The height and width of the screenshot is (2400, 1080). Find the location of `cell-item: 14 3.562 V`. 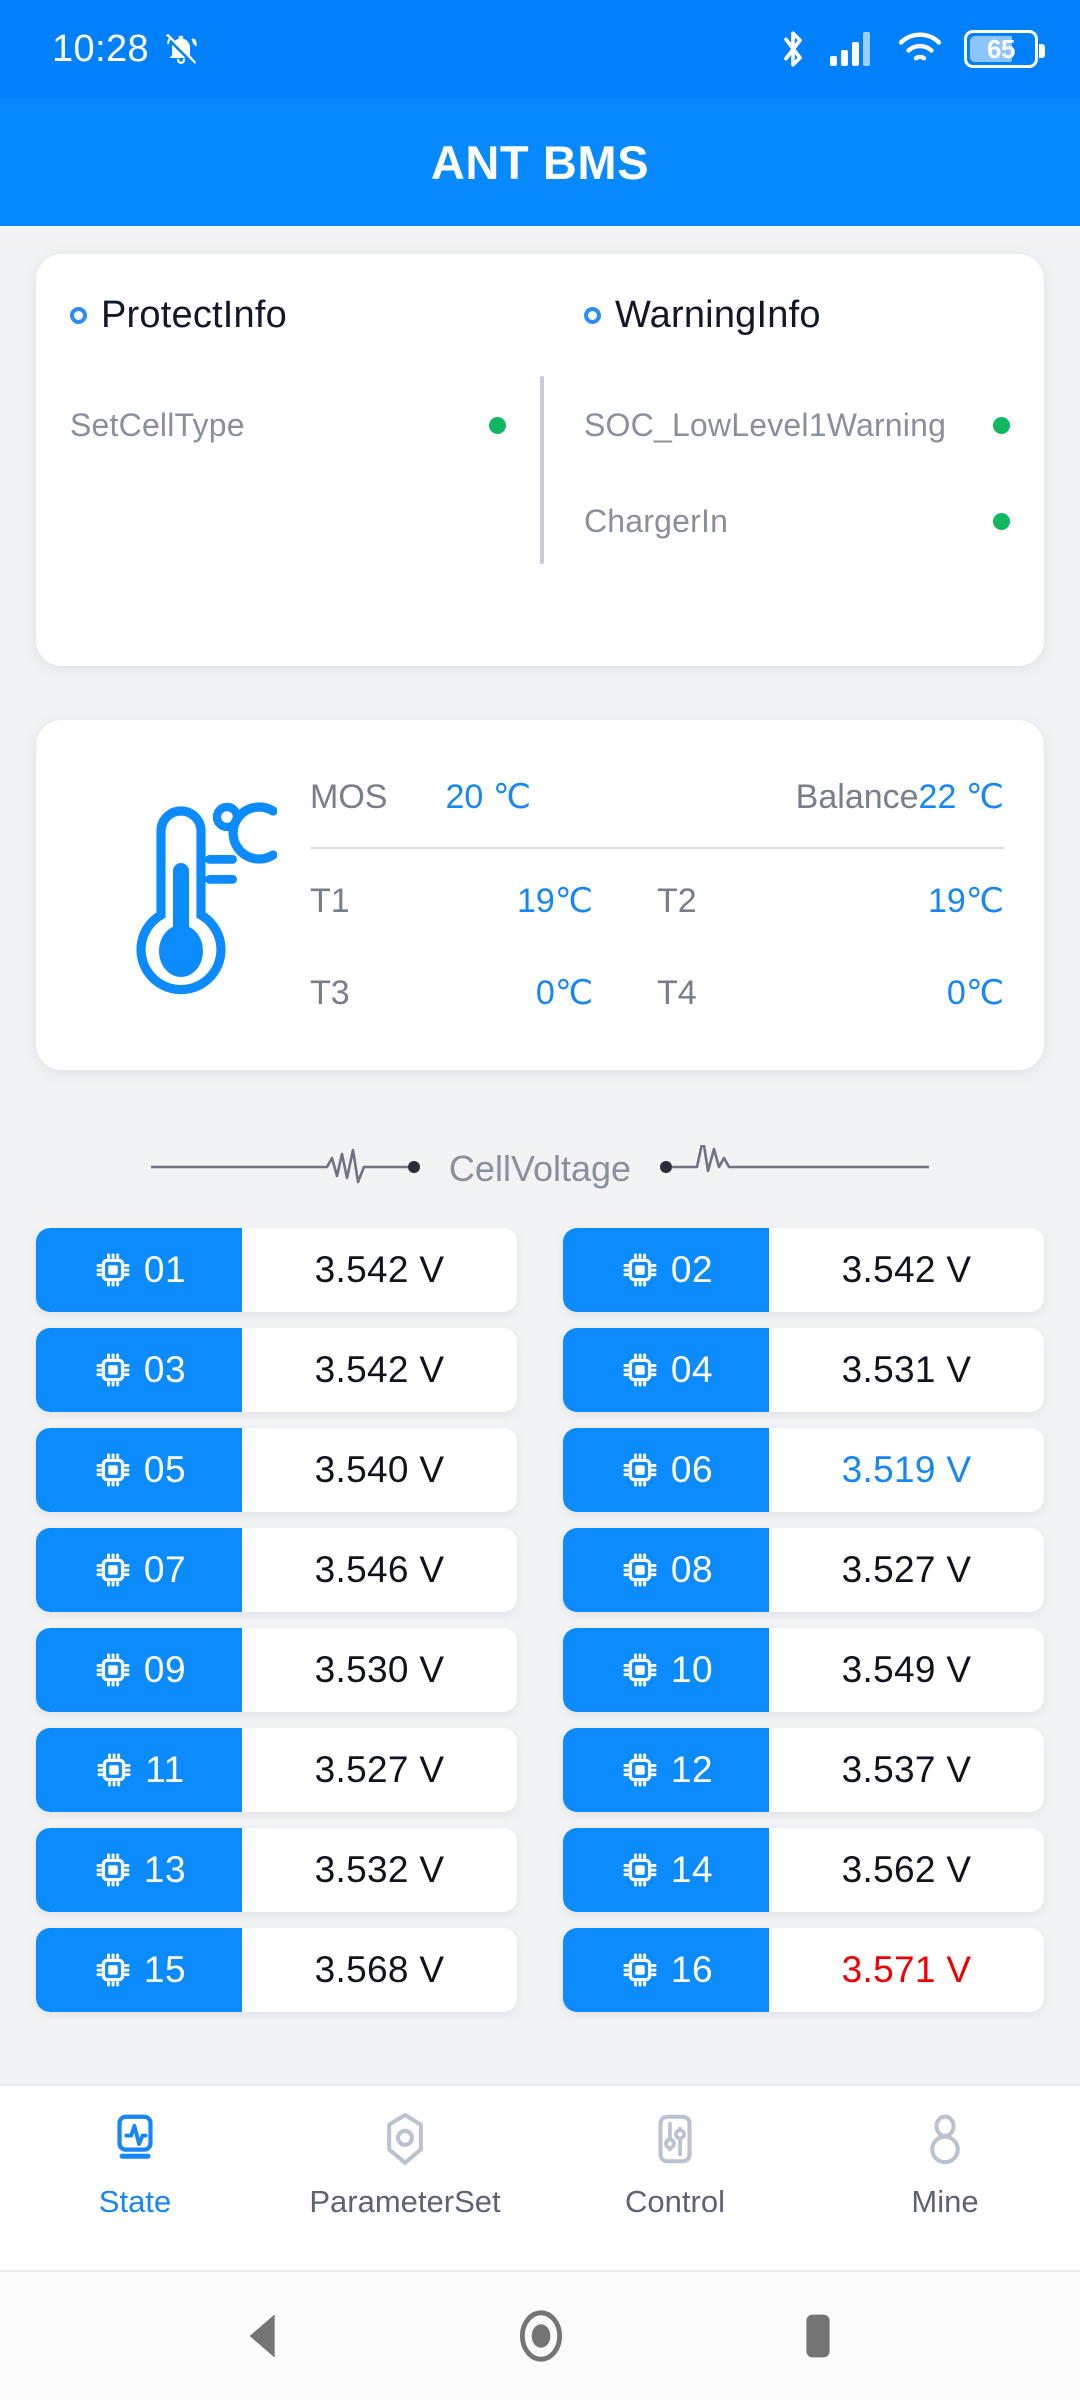

cell-item: 14 3.562 V is located at coordinates (803, 1870).